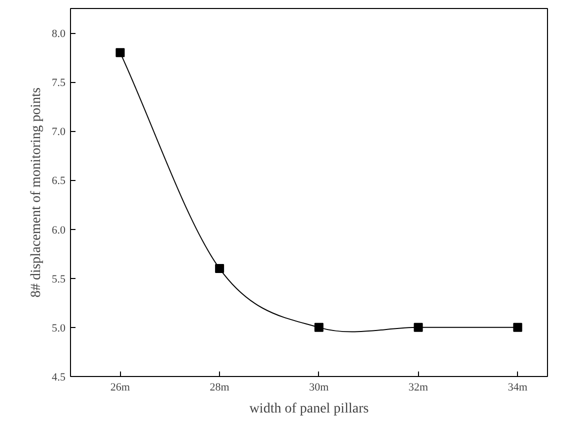 The height and width of the screenshot is (426, 562). Describe the element at coordinates (319, 388) in the screenshot. I see `x-tick-label: 30m` at that location.